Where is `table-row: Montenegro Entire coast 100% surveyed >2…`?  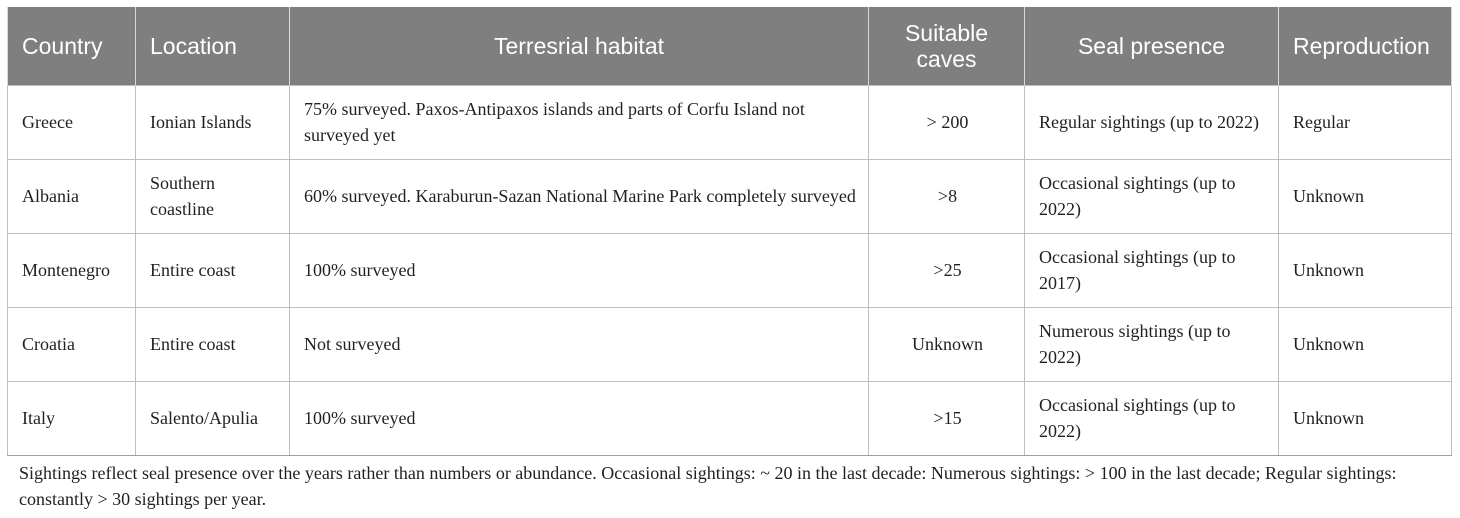 table-row: Montenegro Entire coast 100% surveyed >2… is located at coordinates (729, 270).